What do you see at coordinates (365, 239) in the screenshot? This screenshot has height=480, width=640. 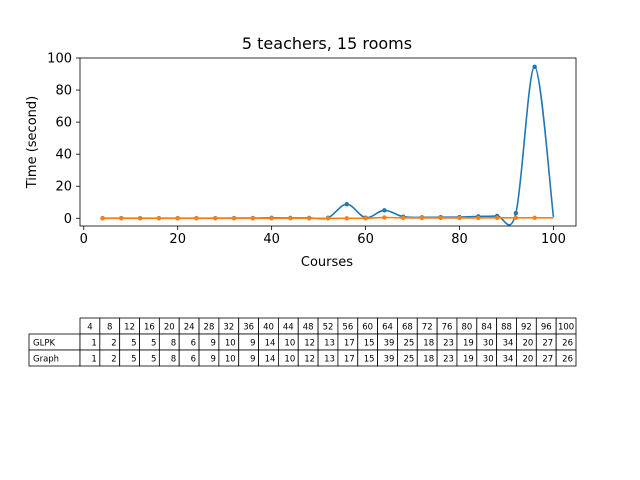 I see `x-tick-label: 60` at bounding box center [365, 239].